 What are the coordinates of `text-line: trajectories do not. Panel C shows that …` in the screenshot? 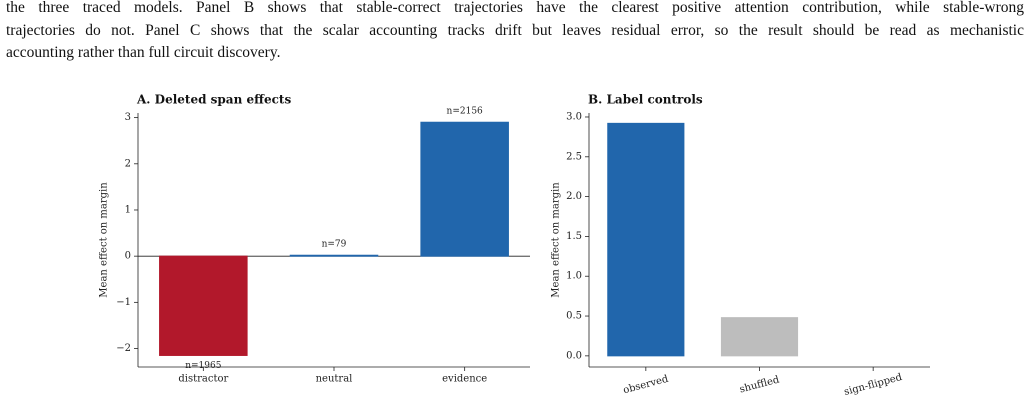 It's located at (515, 30).